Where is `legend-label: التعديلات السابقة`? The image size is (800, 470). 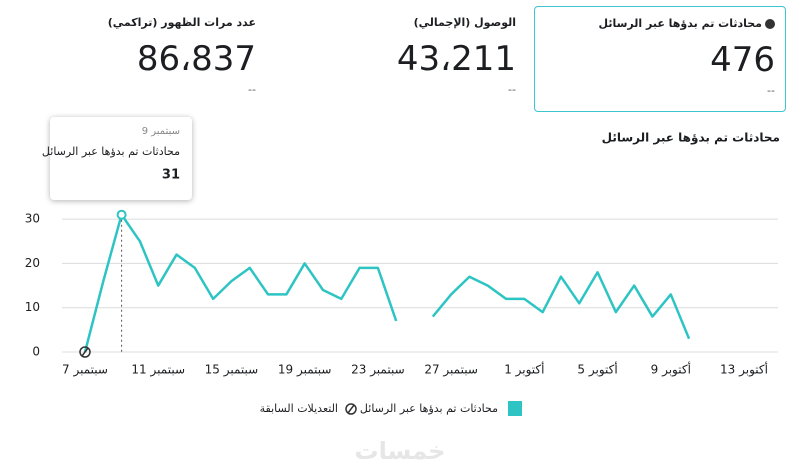
legend-label: التعديلات السابقة is located at coordinates (299, 408).